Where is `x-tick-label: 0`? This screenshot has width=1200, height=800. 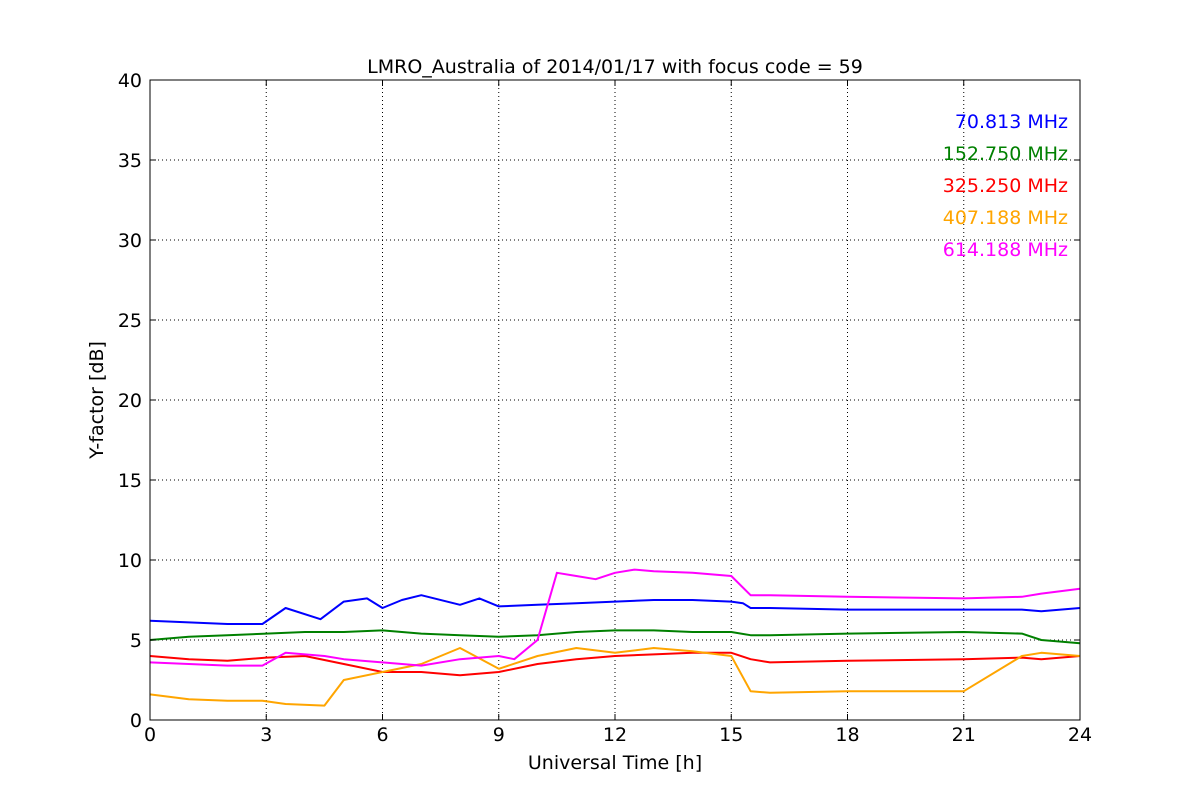 x-tick-label: 0 is located at coordinates (150, 735).